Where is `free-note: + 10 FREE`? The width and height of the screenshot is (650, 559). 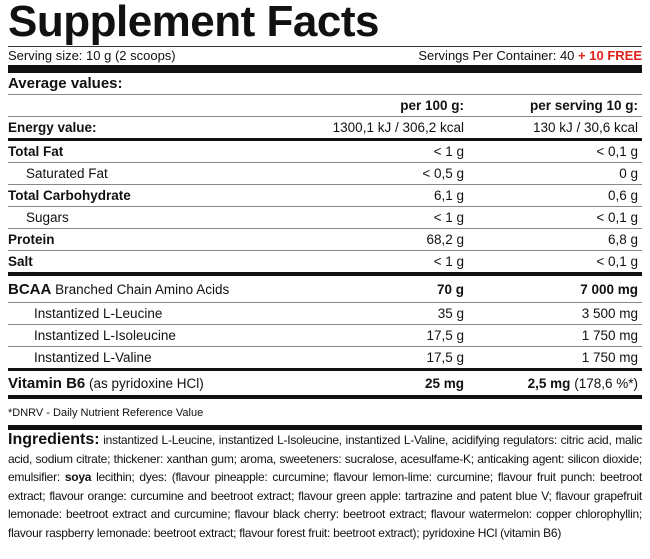
free-note: + 10 FREE is located at coordinates (610, 55).